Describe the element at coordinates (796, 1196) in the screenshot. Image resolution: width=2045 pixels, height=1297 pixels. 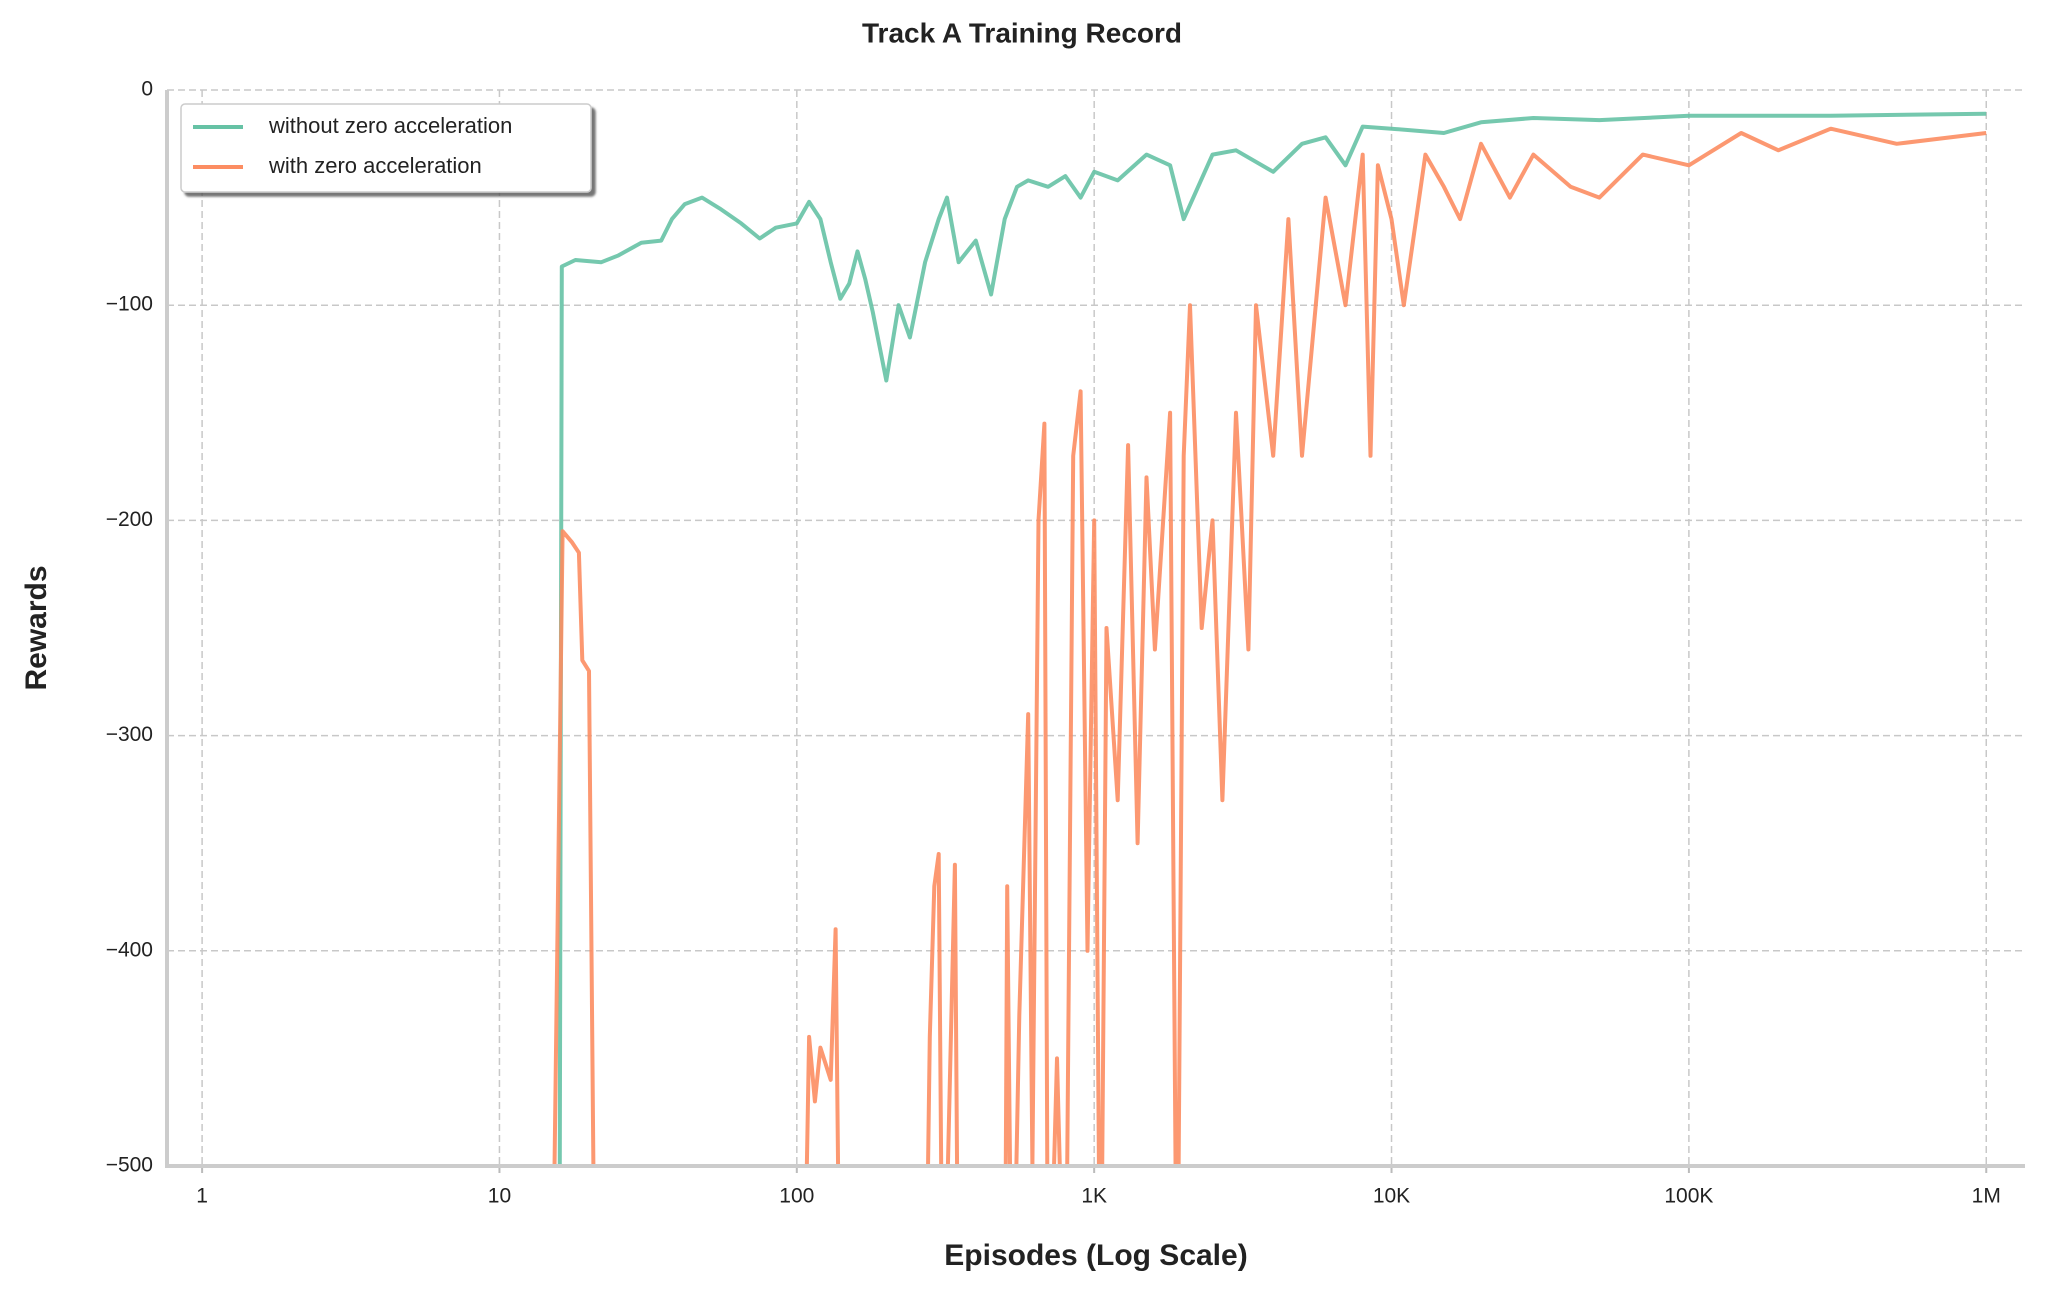
I see `x-tick-label: 100` at that location.